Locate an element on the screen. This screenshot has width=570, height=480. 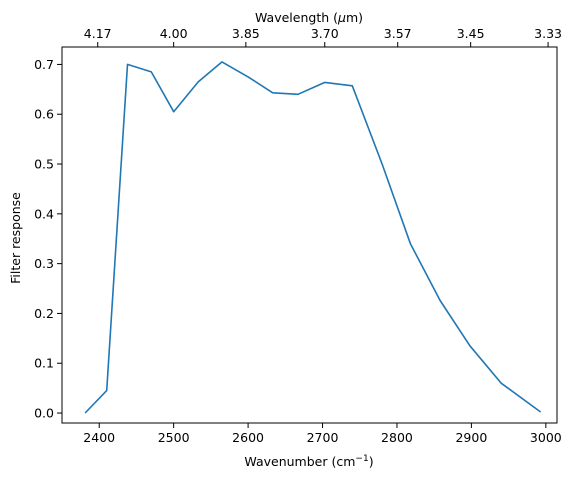
y-tick-label: 0.3 is located at coordinates (44, 263).